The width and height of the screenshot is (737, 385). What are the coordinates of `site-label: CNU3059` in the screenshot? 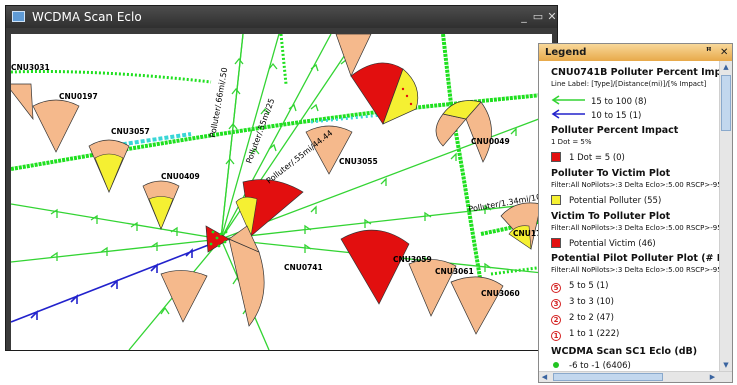 It's located at (412, 259).